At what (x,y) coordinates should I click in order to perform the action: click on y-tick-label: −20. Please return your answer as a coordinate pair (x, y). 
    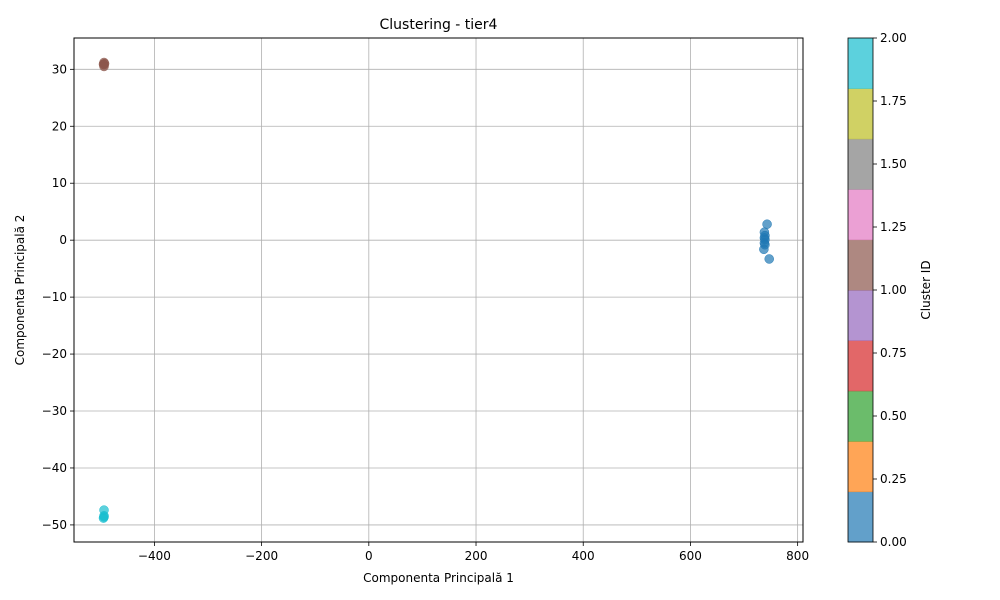
    Looking at the image, I should click on (54, 354).